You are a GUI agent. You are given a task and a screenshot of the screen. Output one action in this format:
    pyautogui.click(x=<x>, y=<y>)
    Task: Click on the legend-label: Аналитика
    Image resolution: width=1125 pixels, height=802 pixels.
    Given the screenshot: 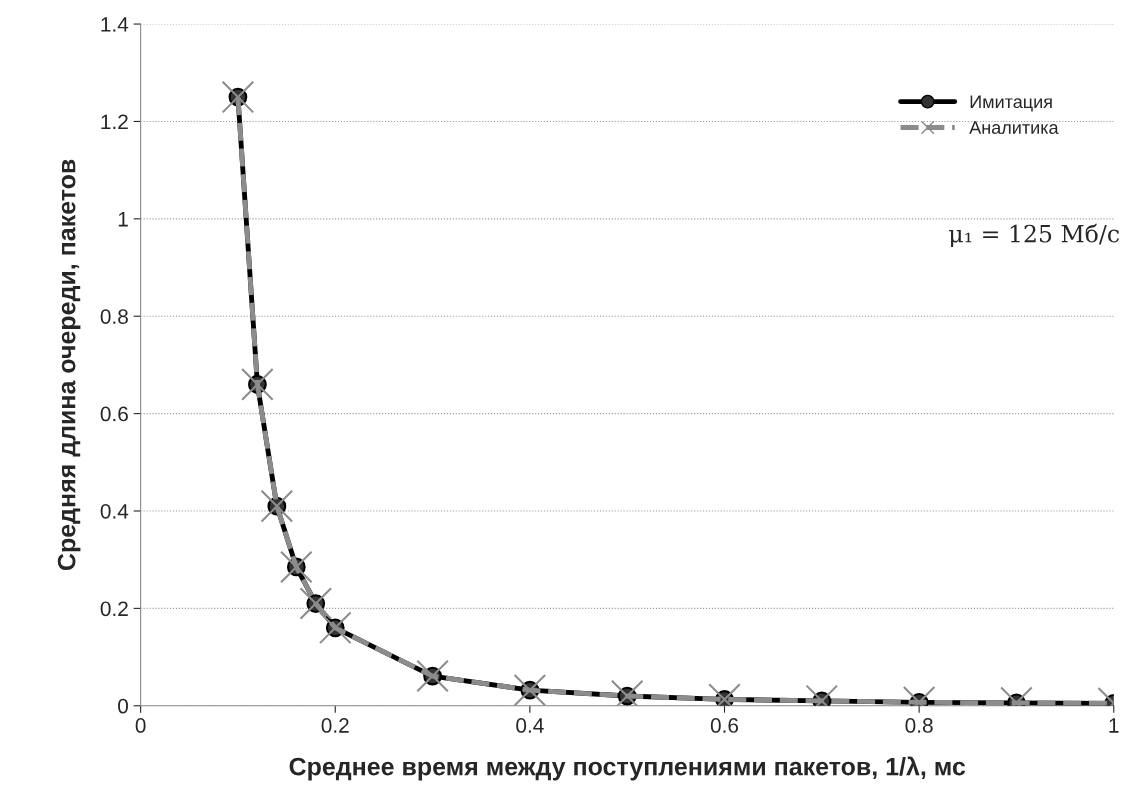 What is the action you would take?
    pyautogui.click(x=1014, y=127)
    